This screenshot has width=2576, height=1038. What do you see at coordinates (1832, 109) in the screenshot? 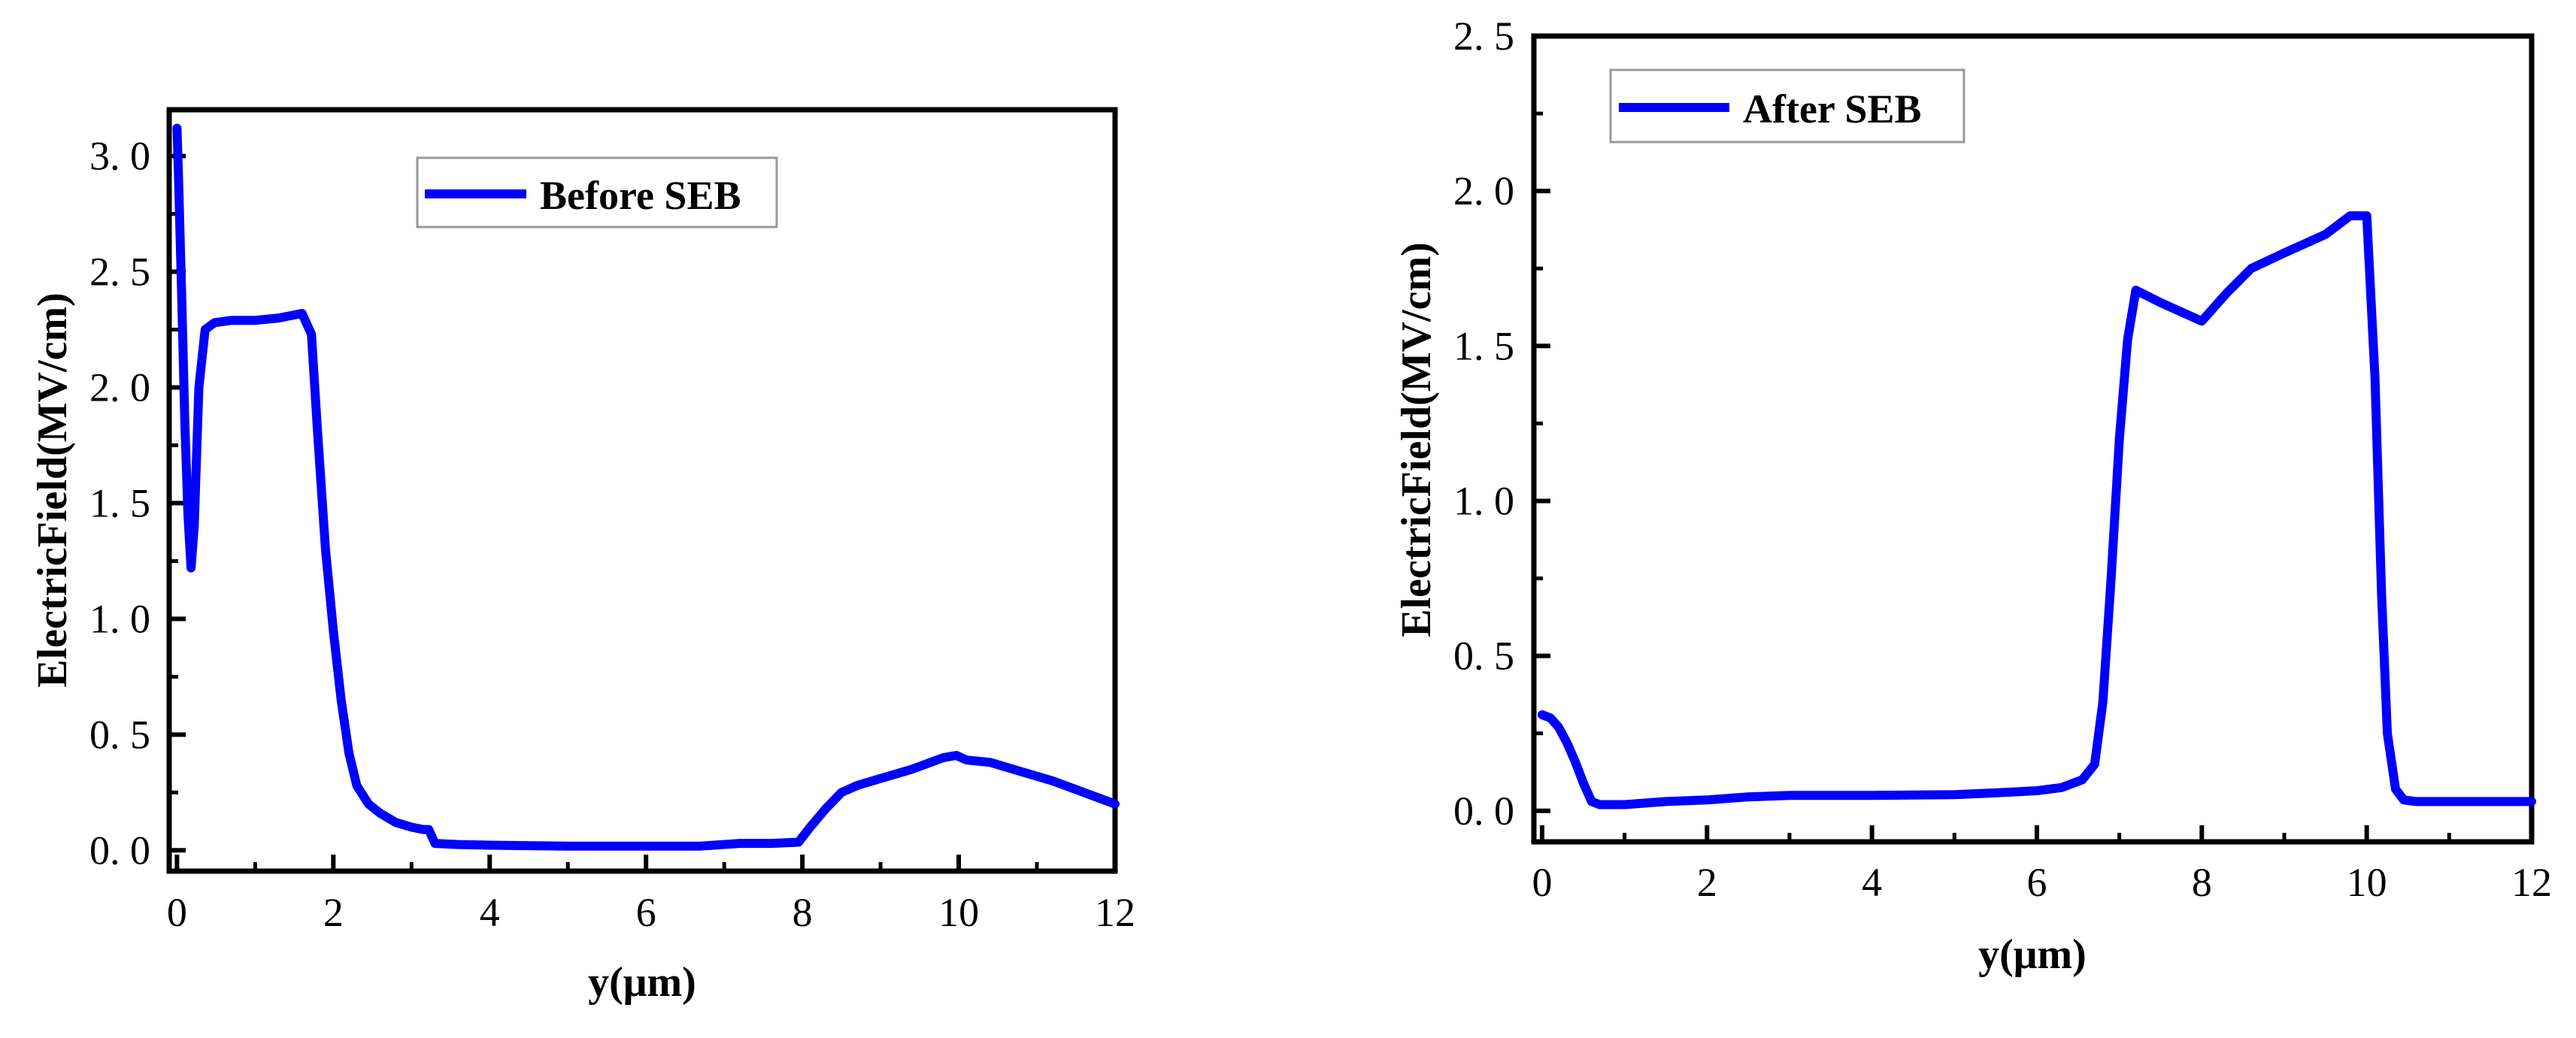
I see `legend-label: After SEB` at bounding box center [1832, 109].